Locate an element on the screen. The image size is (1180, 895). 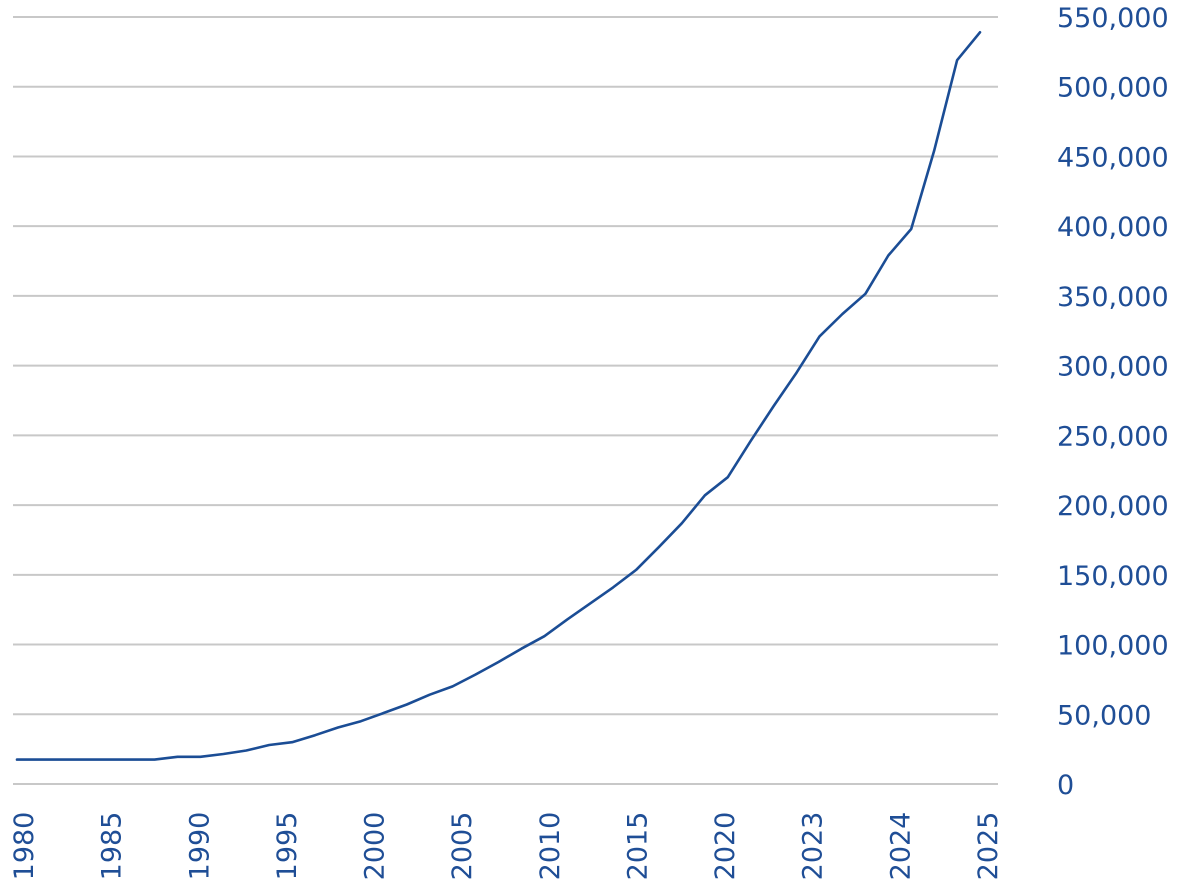
x-tick-label: 2015 is located at coordinates (637, 846).